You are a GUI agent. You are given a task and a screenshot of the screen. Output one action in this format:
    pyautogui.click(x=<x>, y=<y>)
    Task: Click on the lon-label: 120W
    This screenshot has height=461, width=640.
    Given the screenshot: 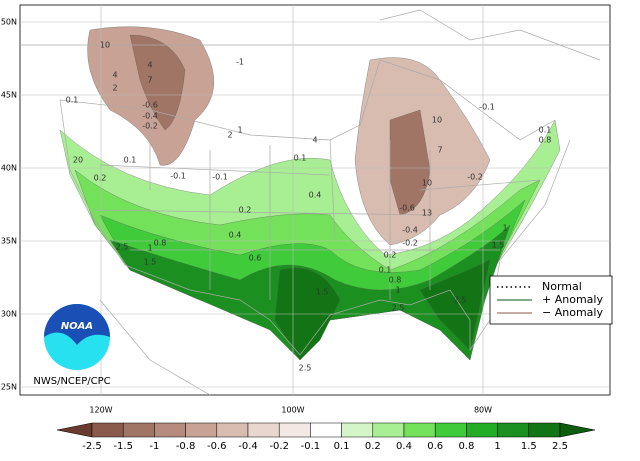 What is the action you would take?
    pyautogui.click(x=100, y=410)
    